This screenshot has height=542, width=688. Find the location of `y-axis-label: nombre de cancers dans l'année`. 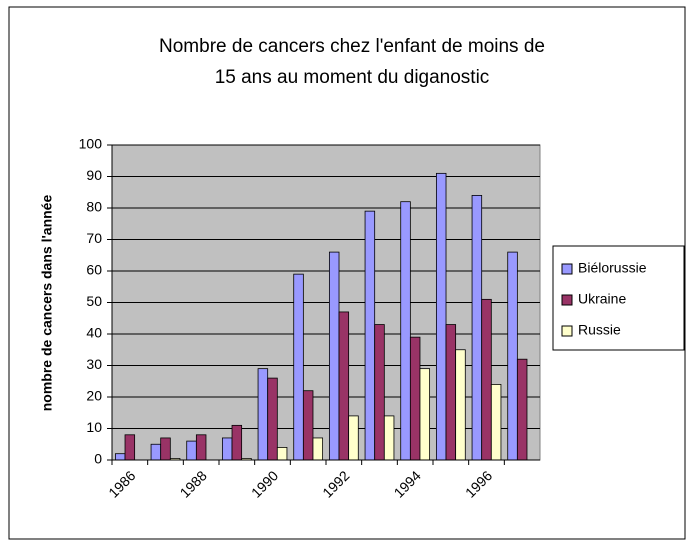

y-axis-label: nombre de cancers dans l'année is located at coordinates (47, 303).